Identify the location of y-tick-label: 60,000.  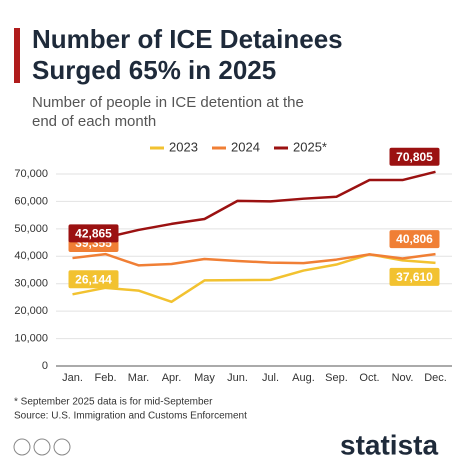
(31, 201).